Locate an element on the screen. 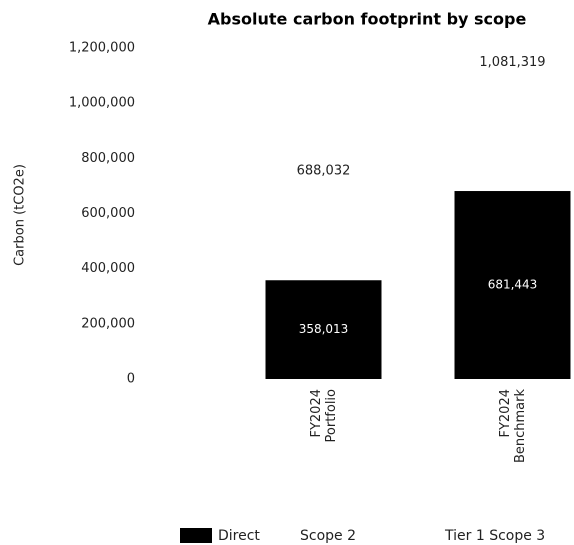  x-tick-label: FY2024Benchmark is located at coordinates (513, 426).